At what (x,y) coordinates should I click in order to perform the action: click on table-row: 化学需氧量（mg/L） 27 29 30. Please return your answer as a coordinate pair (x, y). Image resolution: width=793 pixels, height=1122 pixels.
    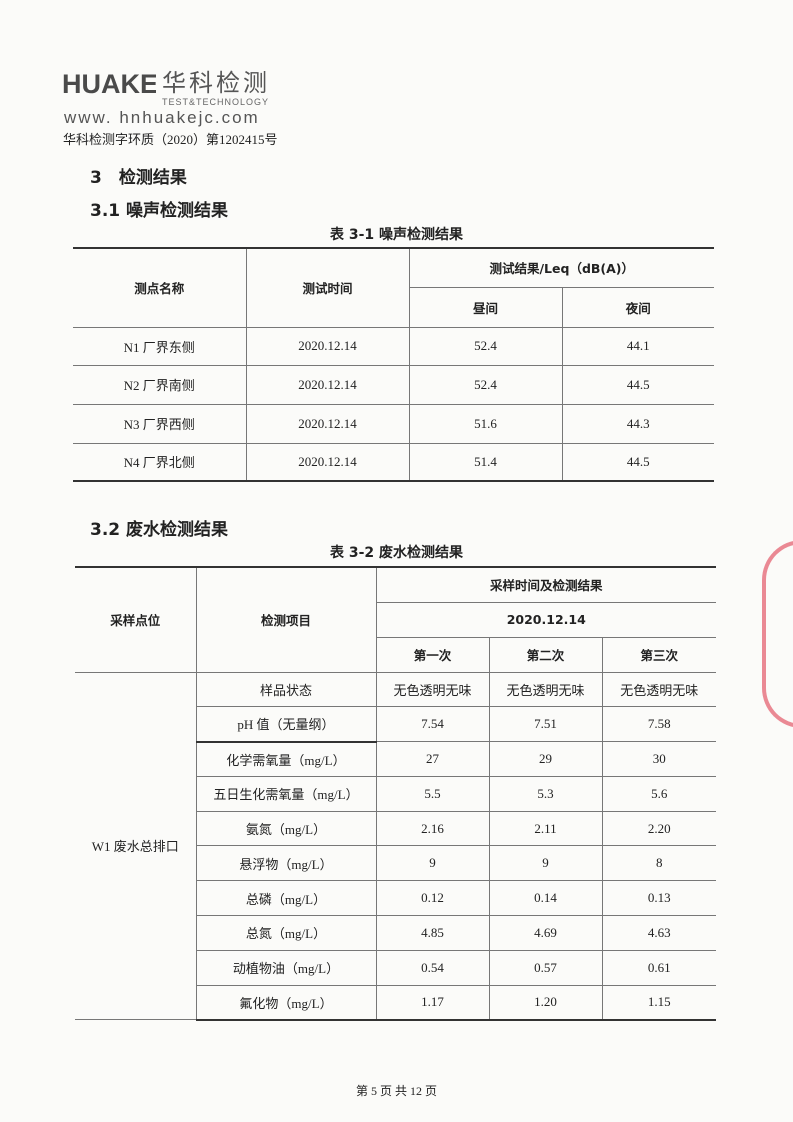
    Looking at the image, I should click on (395, 759).